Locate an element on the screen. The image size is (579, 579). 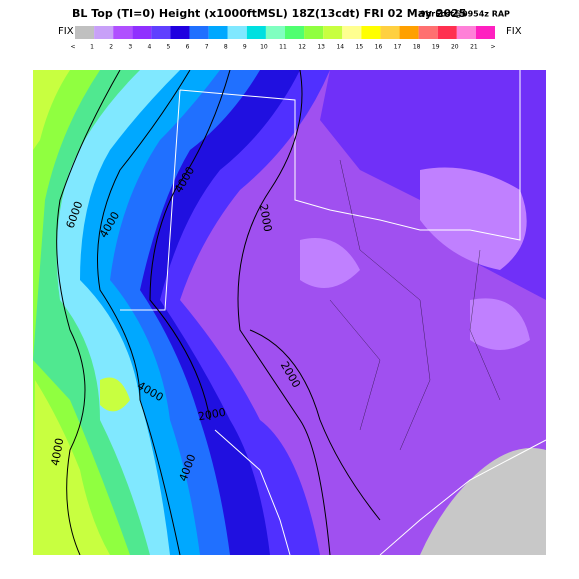
legend-label: 2 is located at coordinates (111, 47).